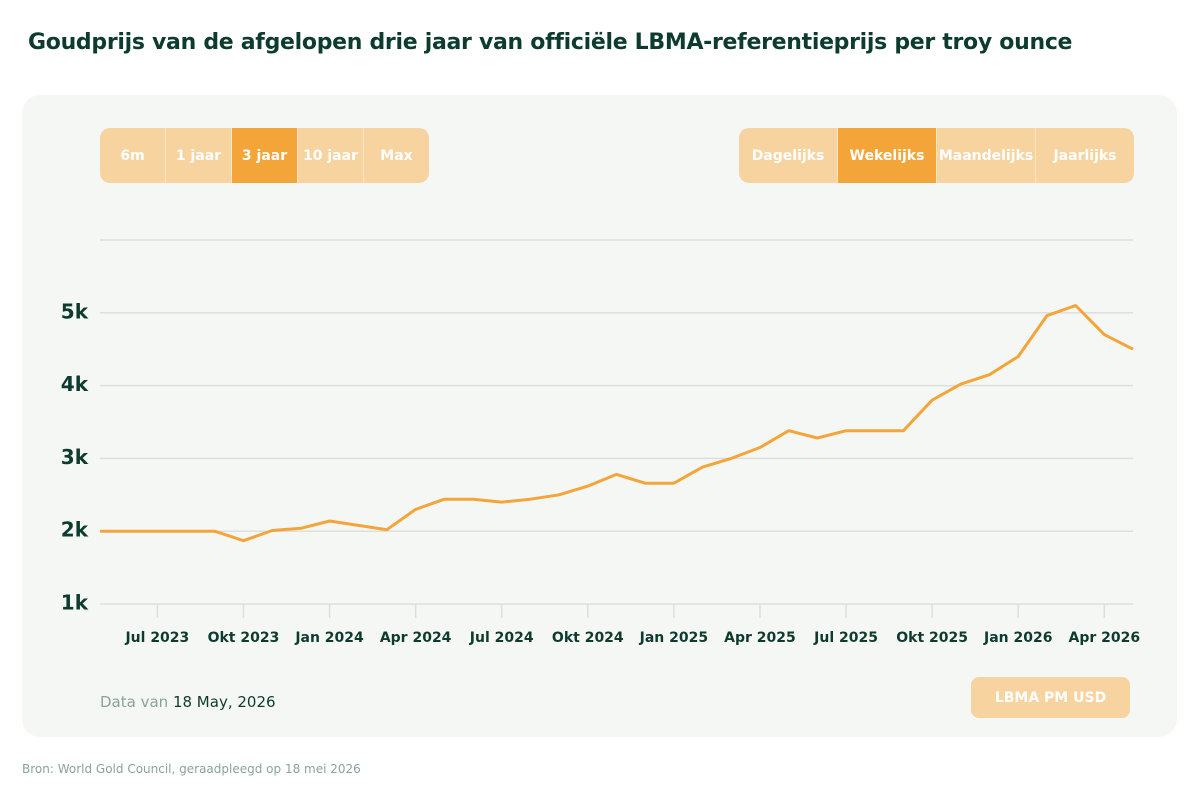 This screenshot has width=1200, height=800. Describe the element at coordinates (986, 155) in the screenshot. I see `toggle-button: Maandelijks` at that location.